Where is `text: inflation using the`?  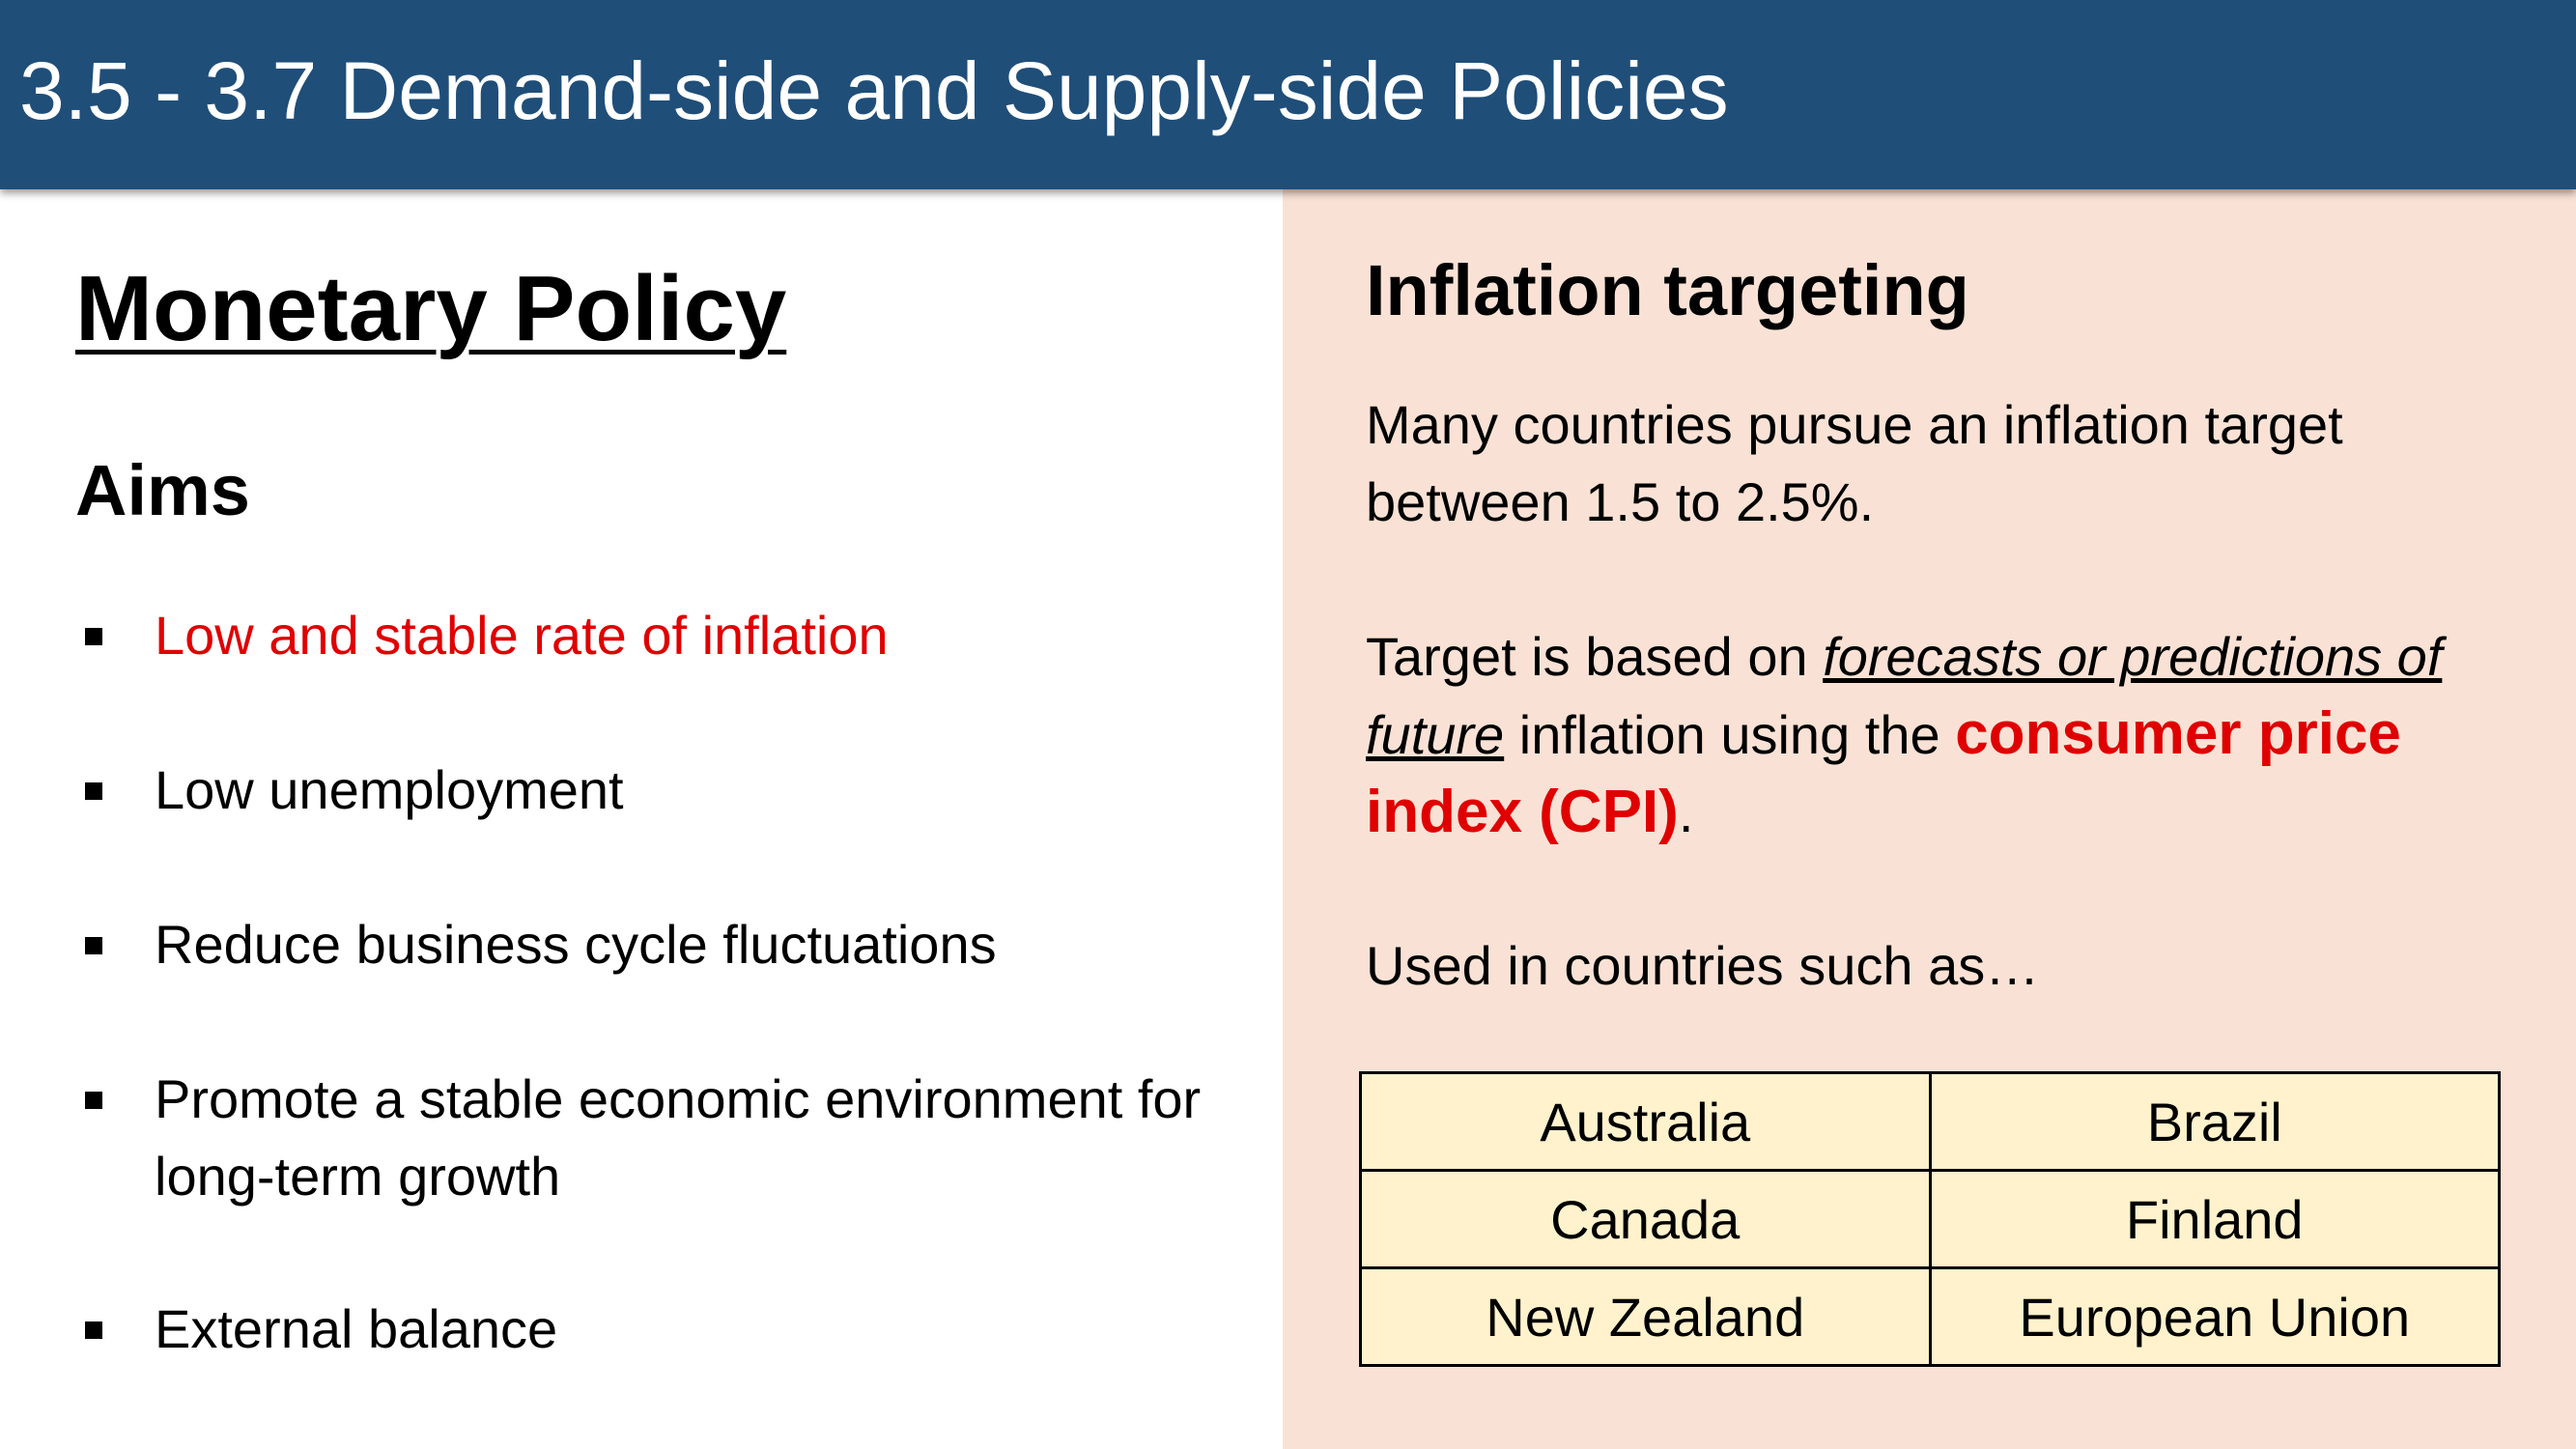 text: inflation using the is located at coordinates (1730, 734).